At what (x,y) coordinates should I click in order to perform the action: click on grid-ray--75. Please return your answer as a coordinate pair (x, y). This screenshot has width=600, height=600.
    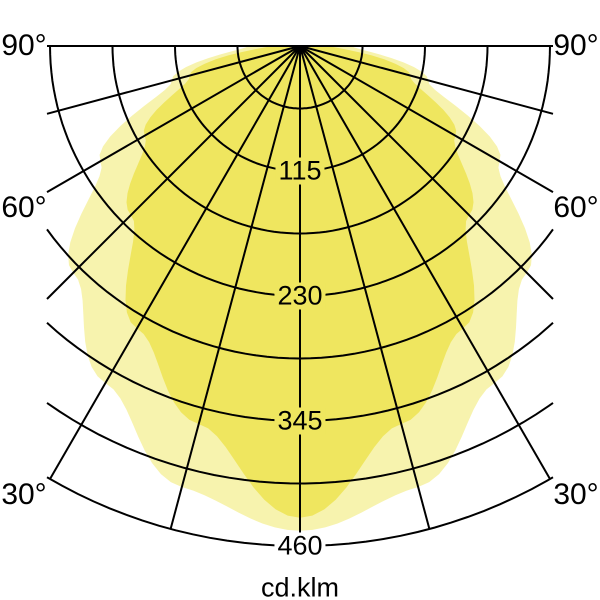
    Looking at the image, I should click on (173, 80).